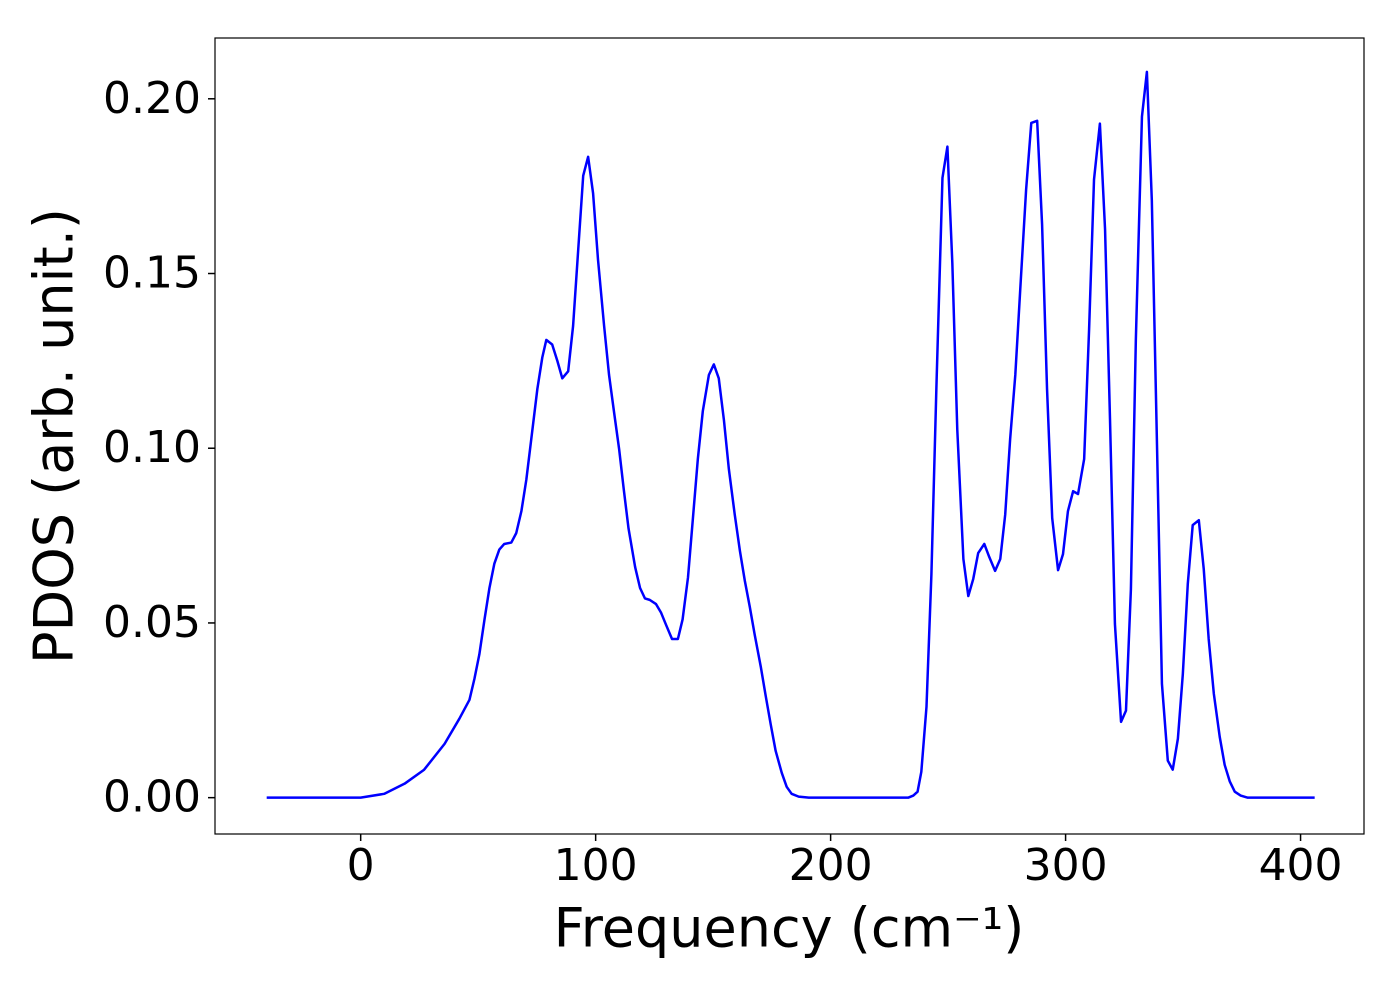 The image size is (1400, 1000). What do you see at coordinates (152, 797) in the screenshot?
I see `y-tick-label: 0.00` at bounding box center [152, 797].